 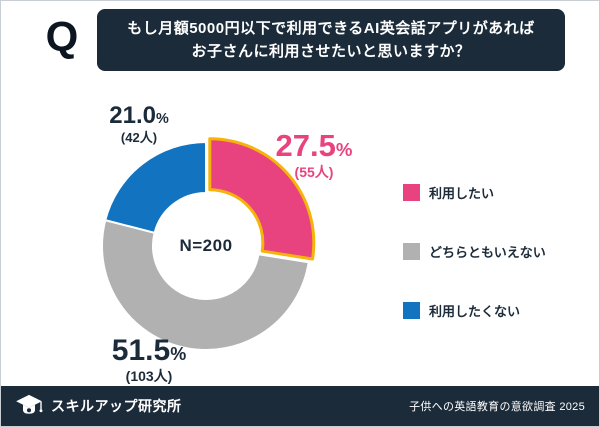 I want to click on label-want-to-use: 27.5% (55人), so click(x=314, y=154).